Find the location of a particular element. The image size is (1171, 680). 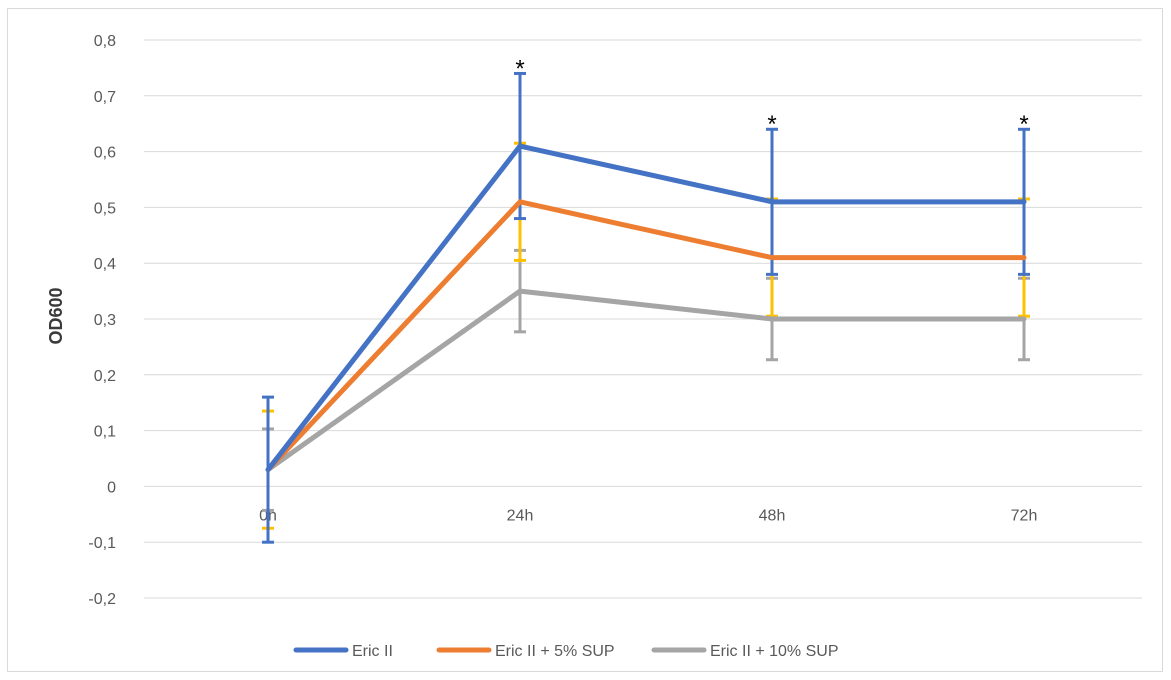

significance-annotations: * * * is located at coordinates (771, 96).